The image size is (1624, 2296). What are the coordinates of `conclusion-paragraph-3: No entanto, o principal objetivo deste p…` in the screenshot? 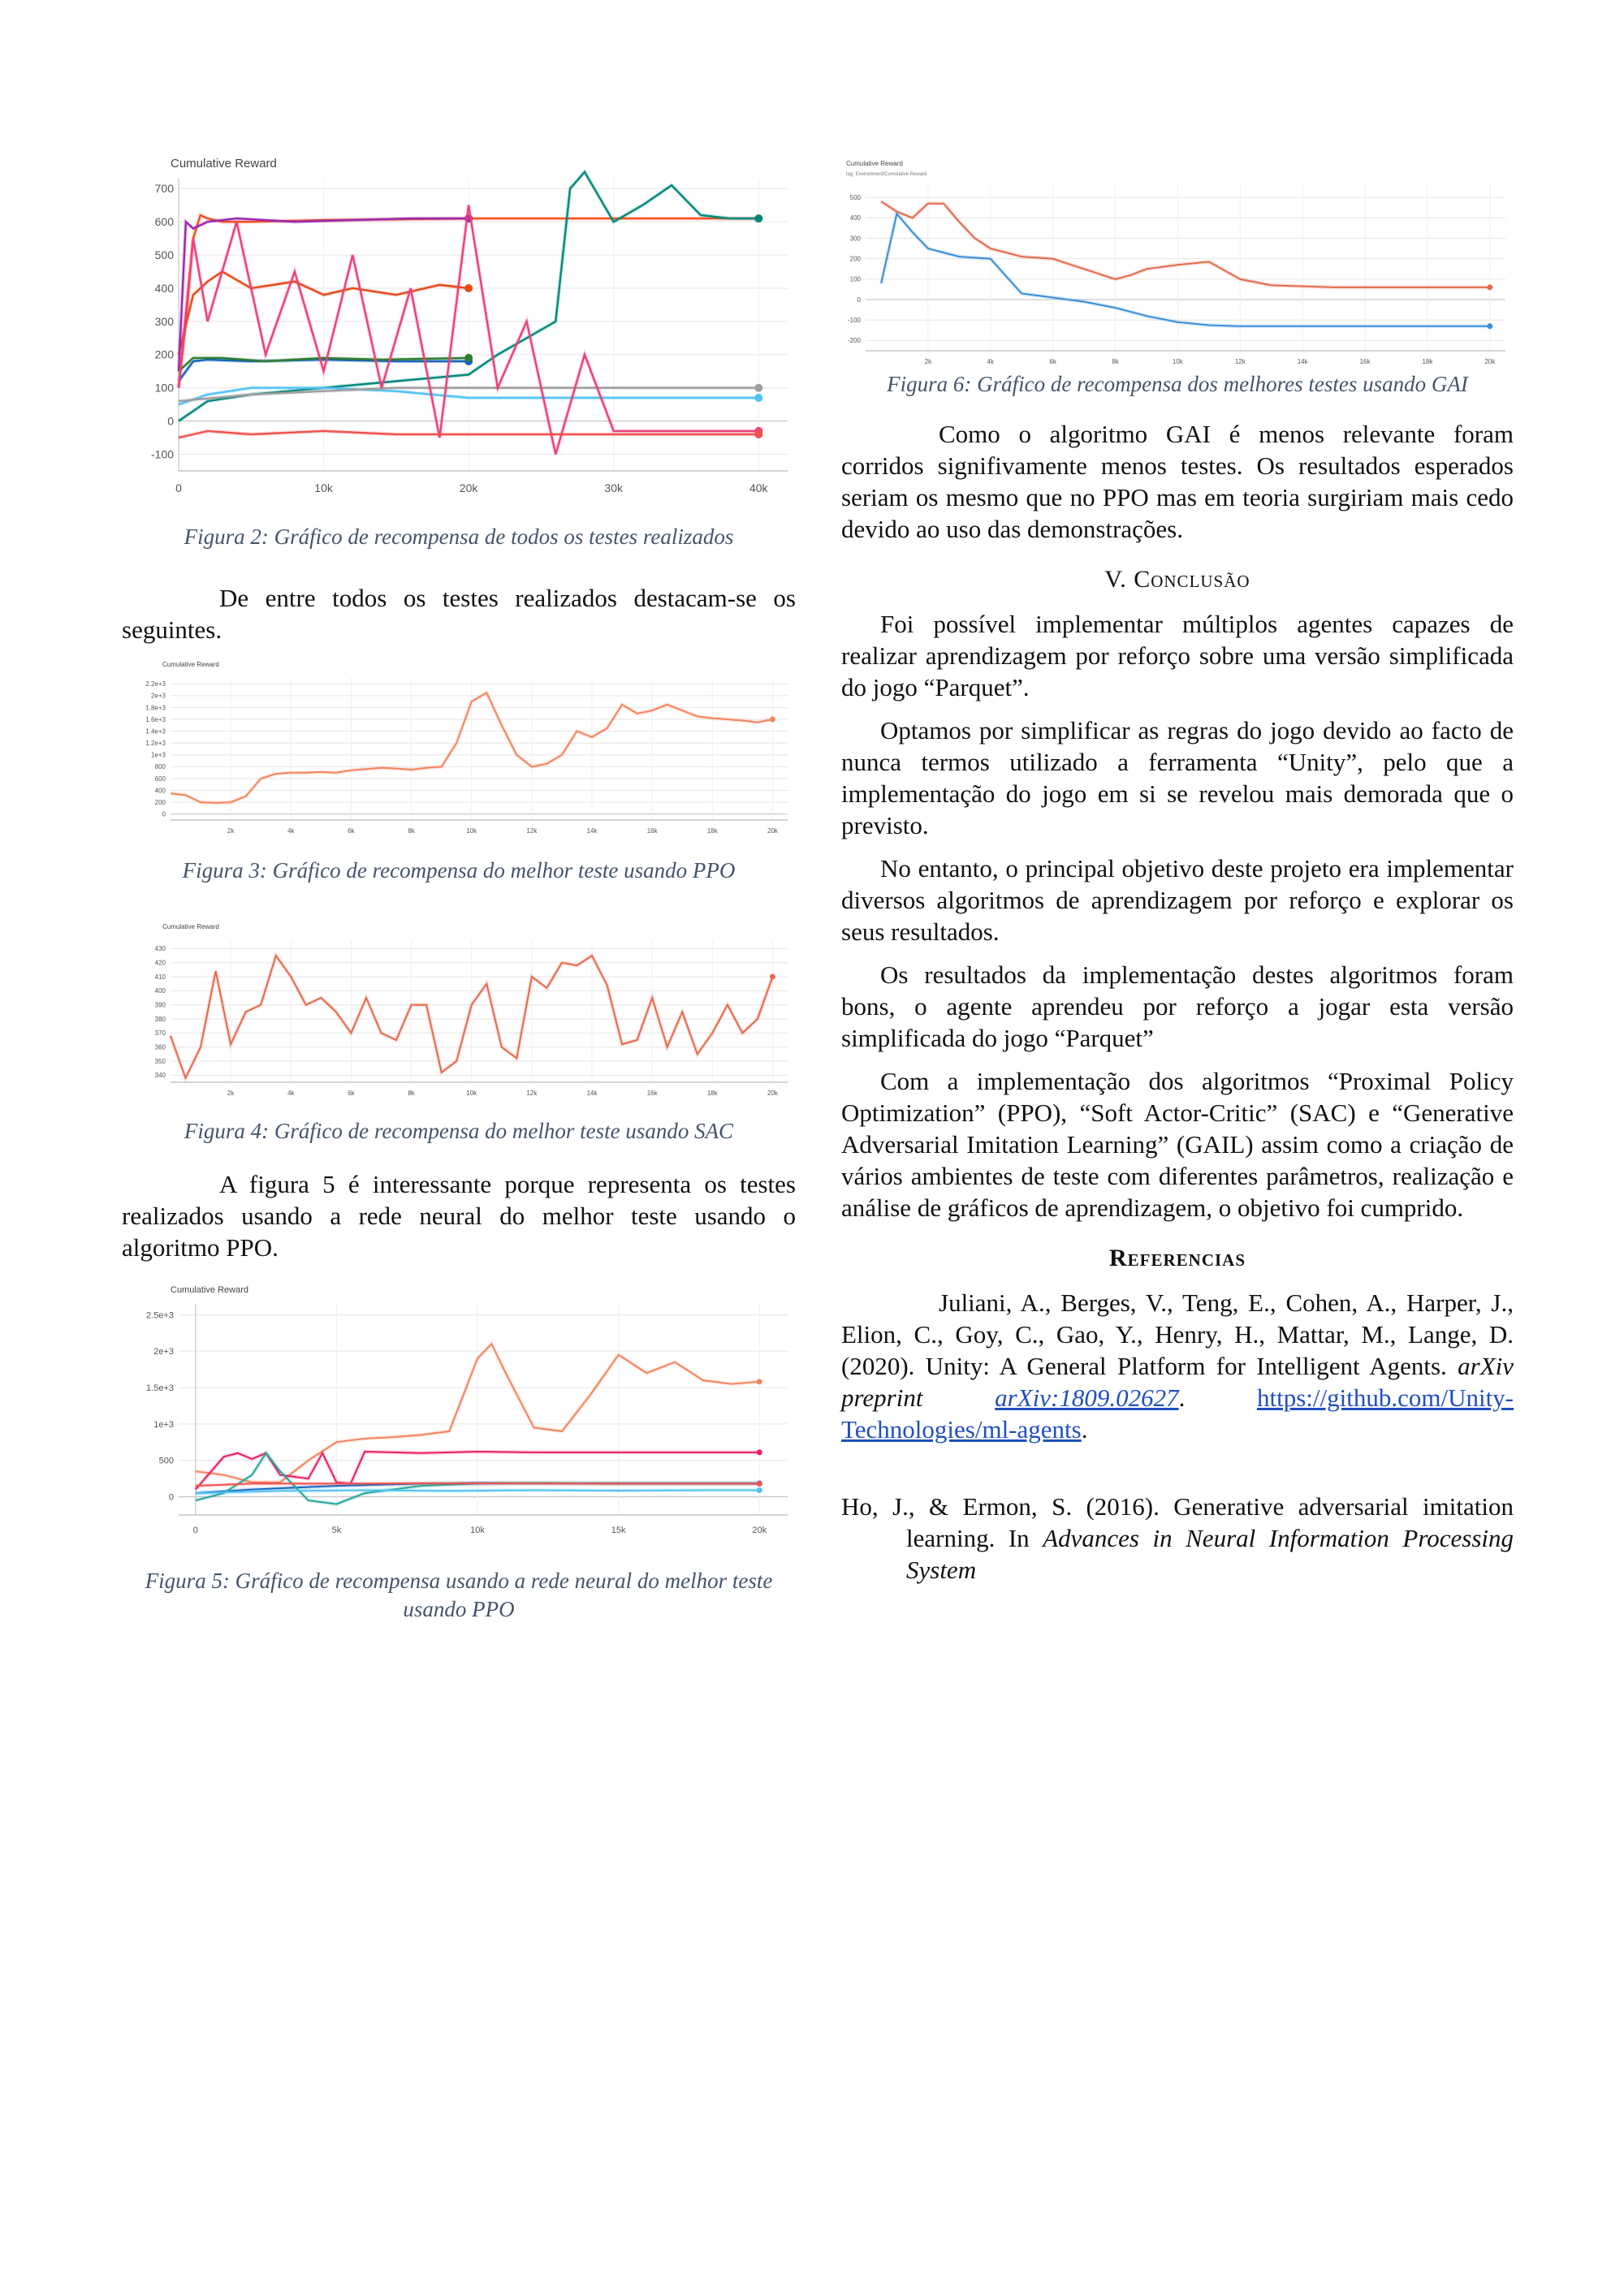 It's located at (1177, 901).